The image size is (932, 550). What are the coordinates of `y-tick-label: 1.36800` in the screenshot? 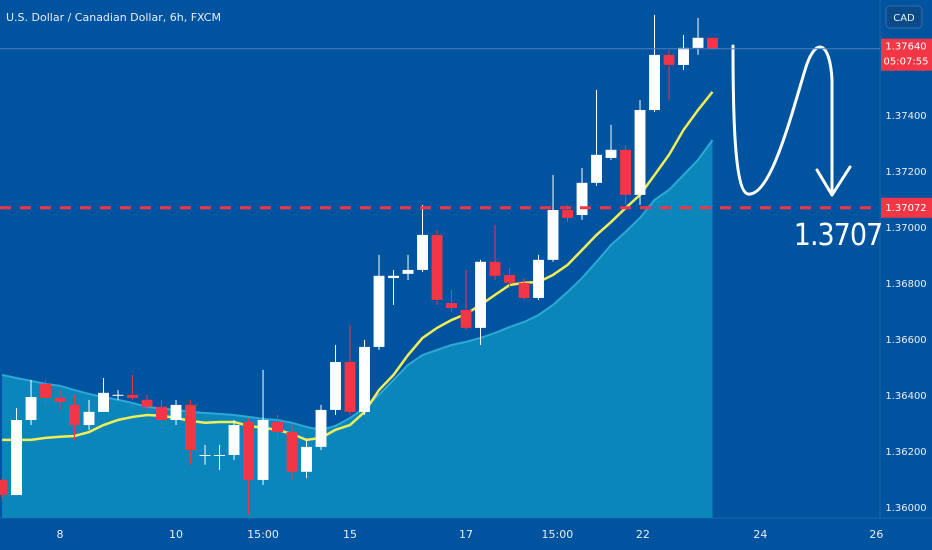 It's located at (905, 284).